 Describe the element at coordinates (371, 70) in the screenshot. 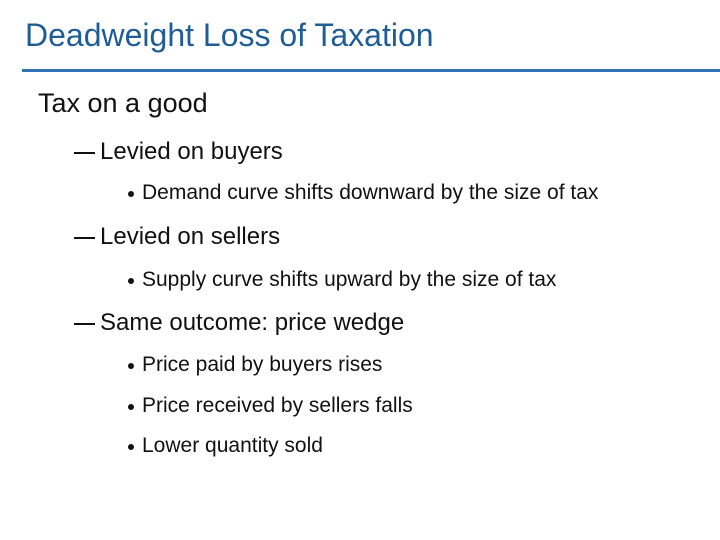

I see `title-rule` at that location.